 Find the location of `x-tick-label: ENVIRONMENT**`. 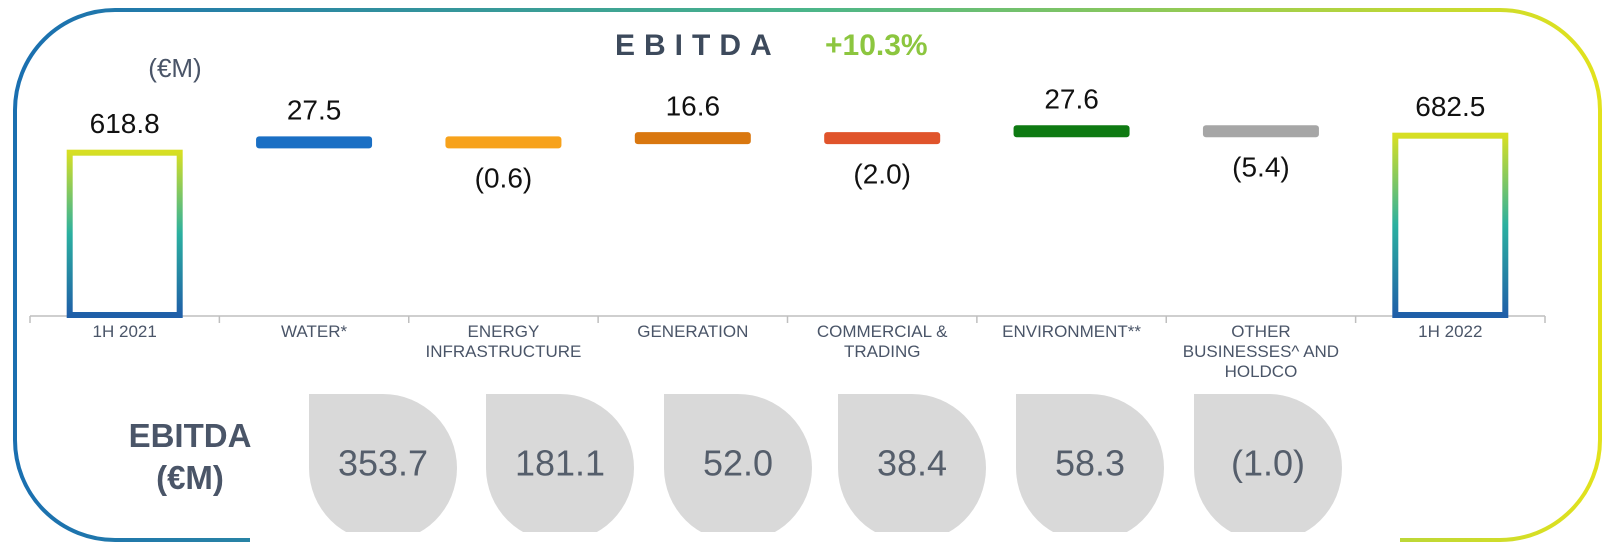

x-tick-label: ENVIRONMENT** is located at coordinates (1071, 331).